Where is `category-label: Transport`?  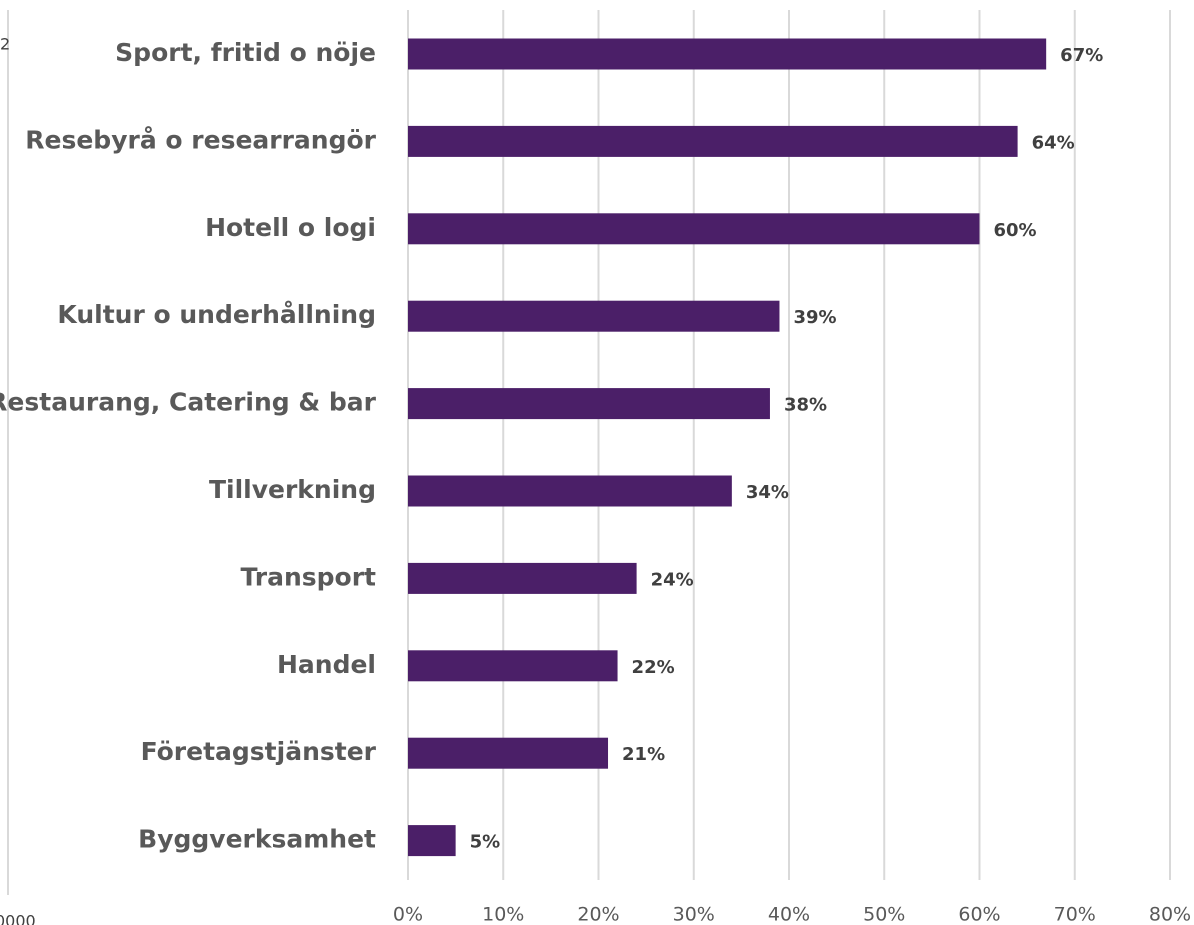 category-label: Transport is located at coordinates (308, 576).